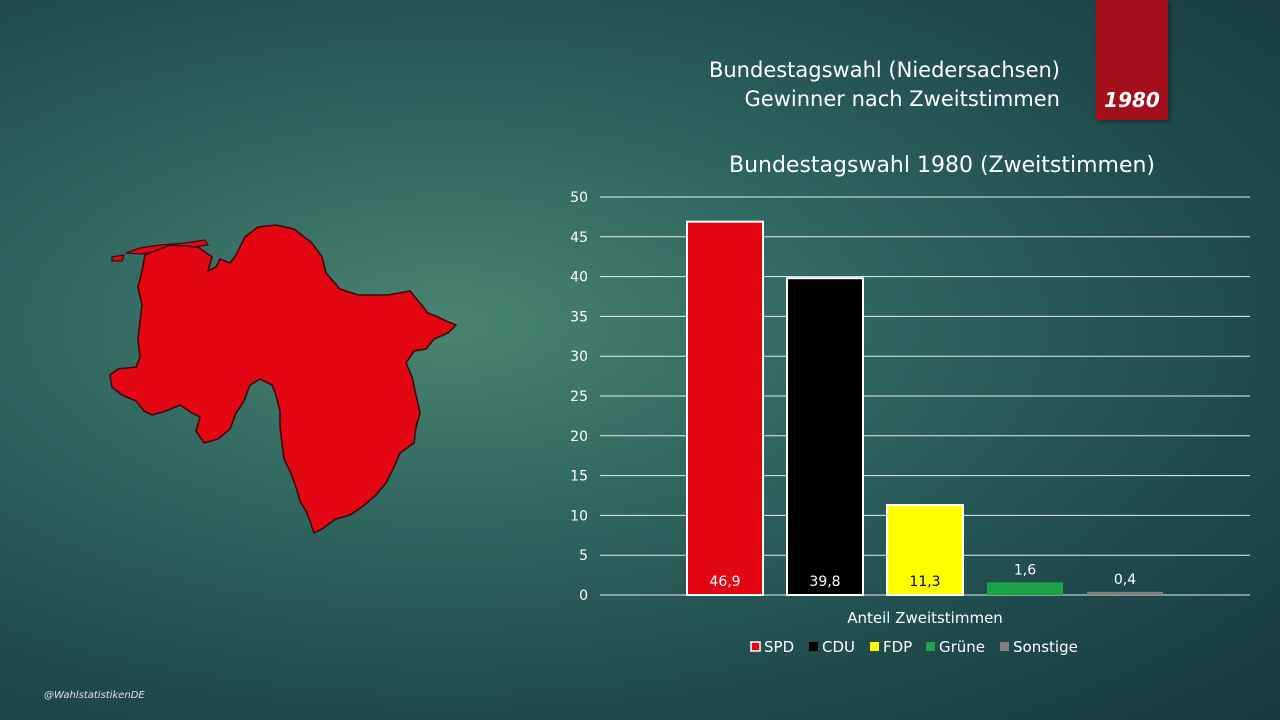  Describe the element at coordinates (579, 238) in the screenshot. I see `y-tick-label: 45` at that location.